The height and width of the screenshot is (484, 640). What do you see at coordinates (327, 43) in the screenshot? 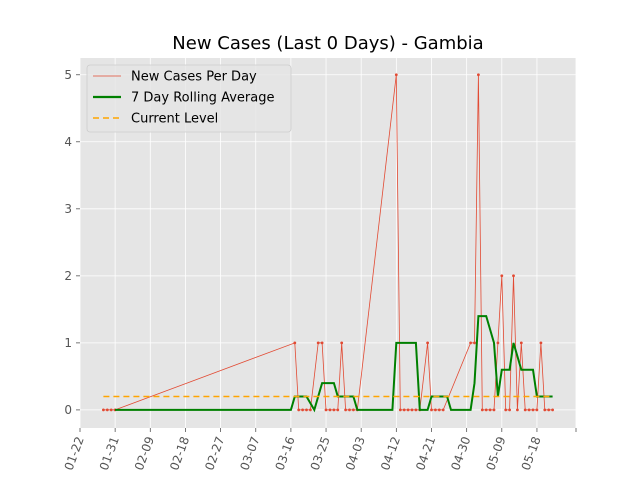
I see `chart-title: New Cases (Last 0 Days) - Gambia` at bounding box center [327, 43].